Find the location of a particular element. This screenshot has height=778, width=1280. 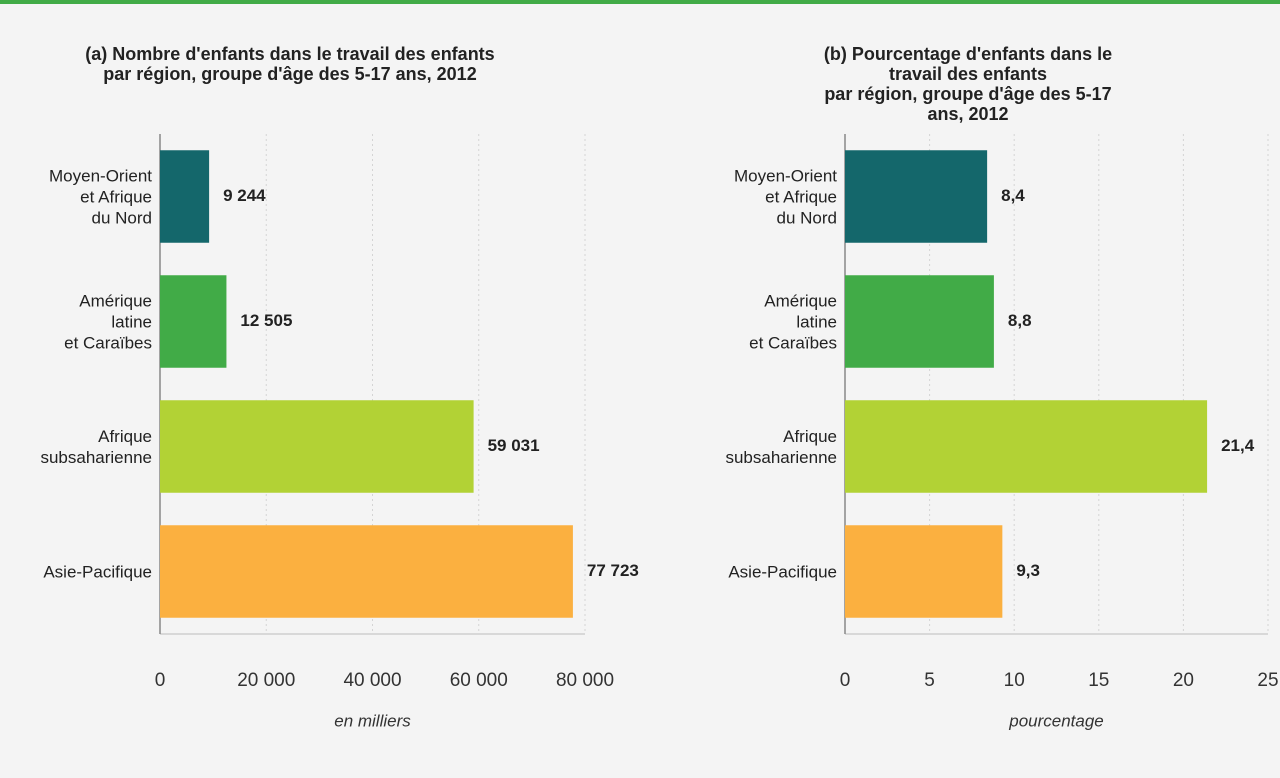

value-label: 77 723 is located at coordinates (613, 570).